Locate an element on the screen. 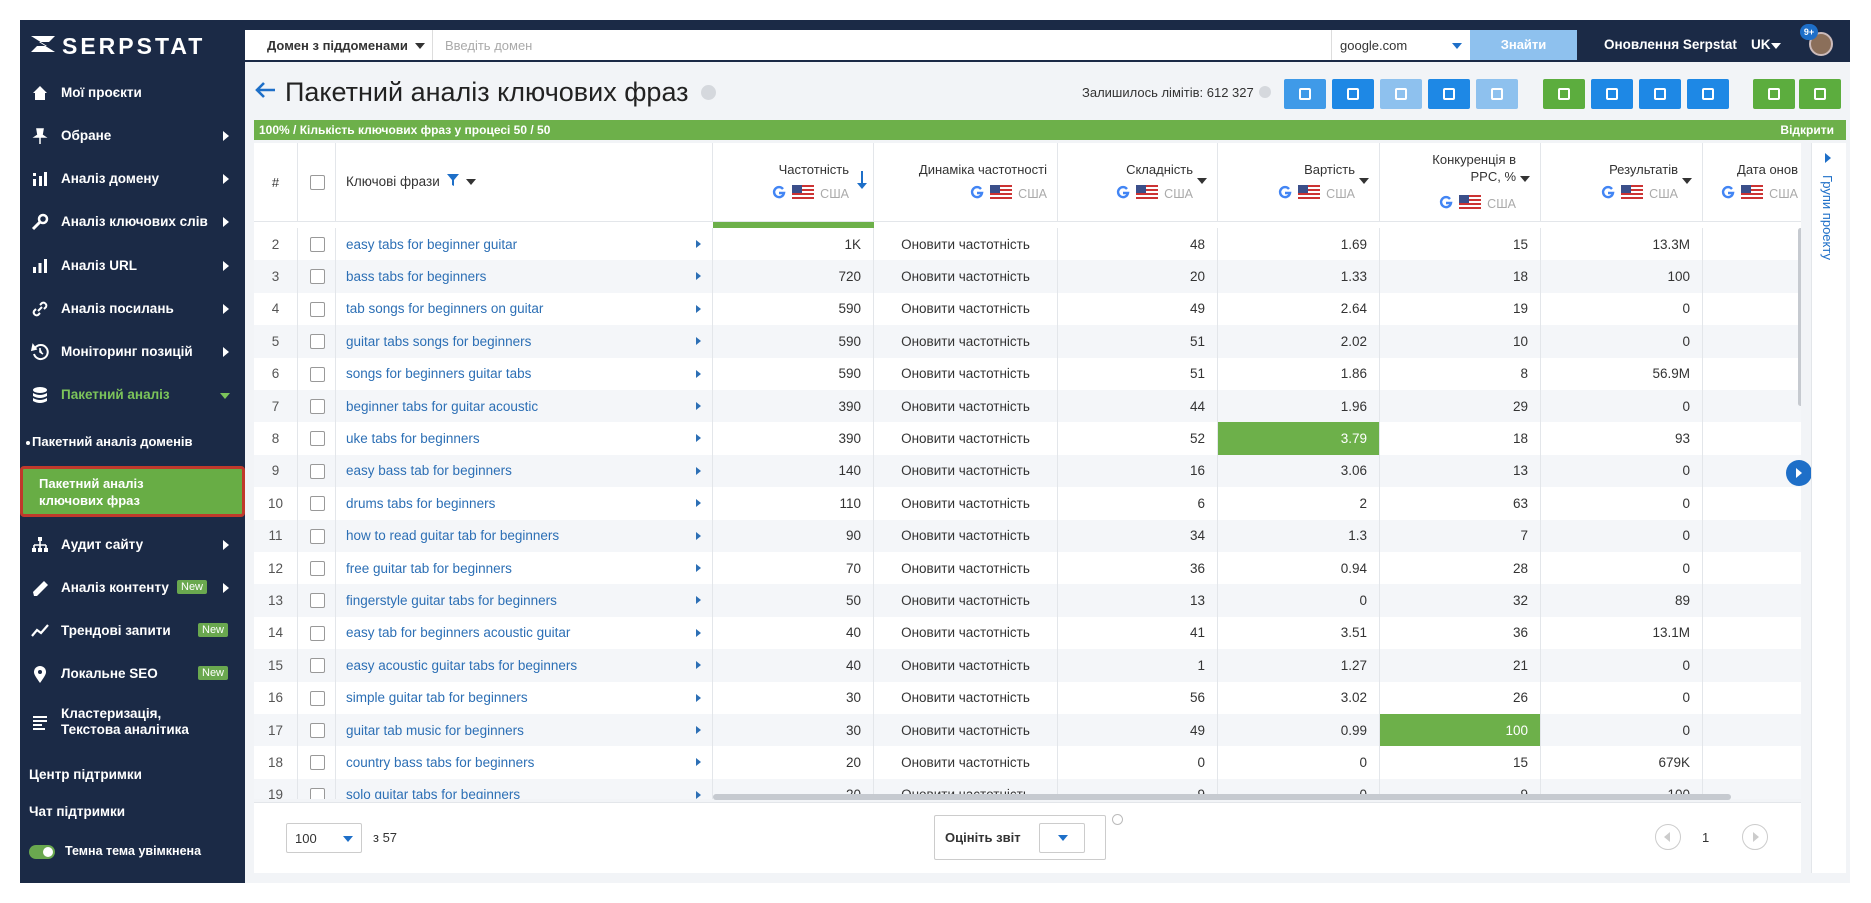  progress-open: Відкрити is located at coordinates (1807, 130).